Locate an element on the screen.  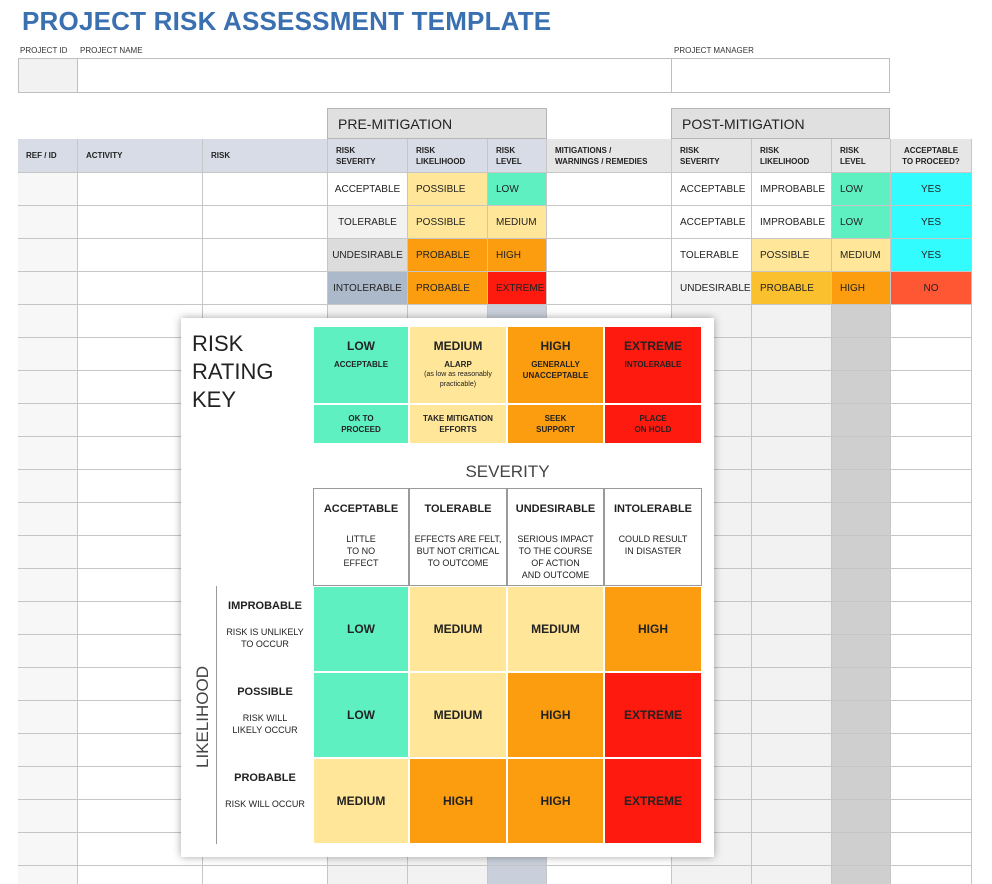
cell-pre-lik: POSSIBLE is located at coordinates (448, 189).